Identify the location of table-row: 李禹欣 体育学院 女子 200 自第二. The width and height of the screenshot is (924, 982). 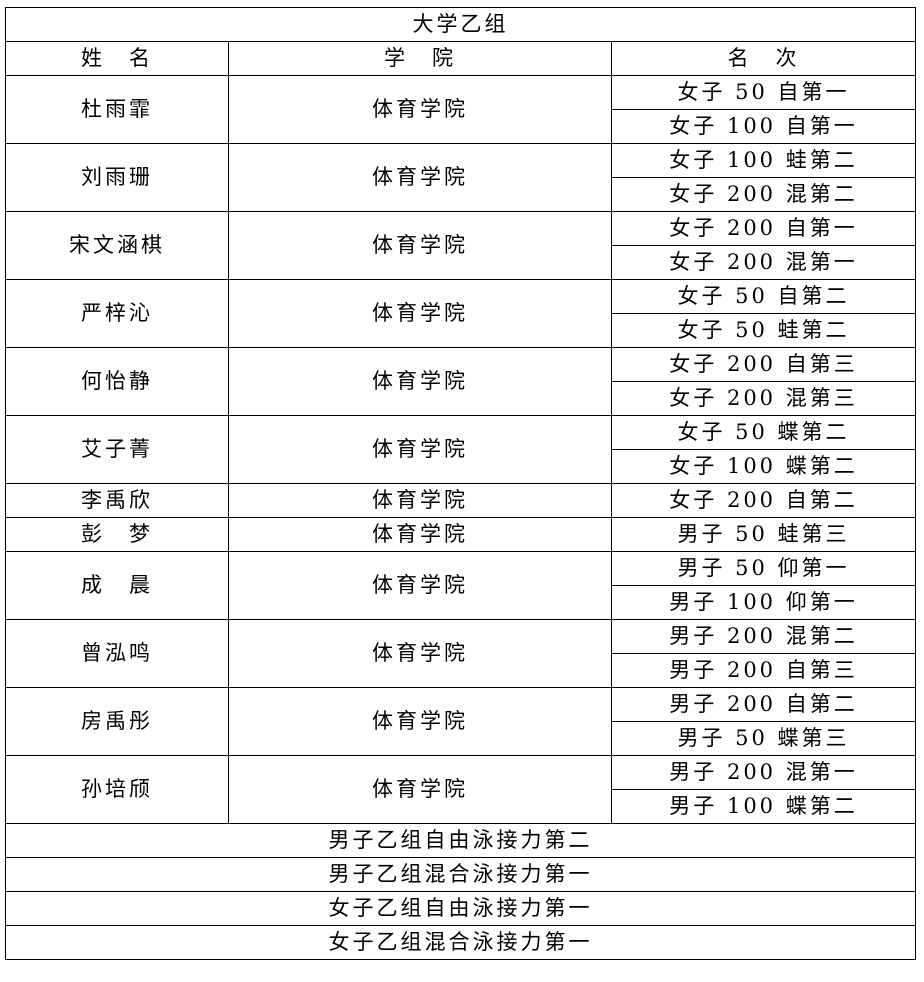
(461, 500).